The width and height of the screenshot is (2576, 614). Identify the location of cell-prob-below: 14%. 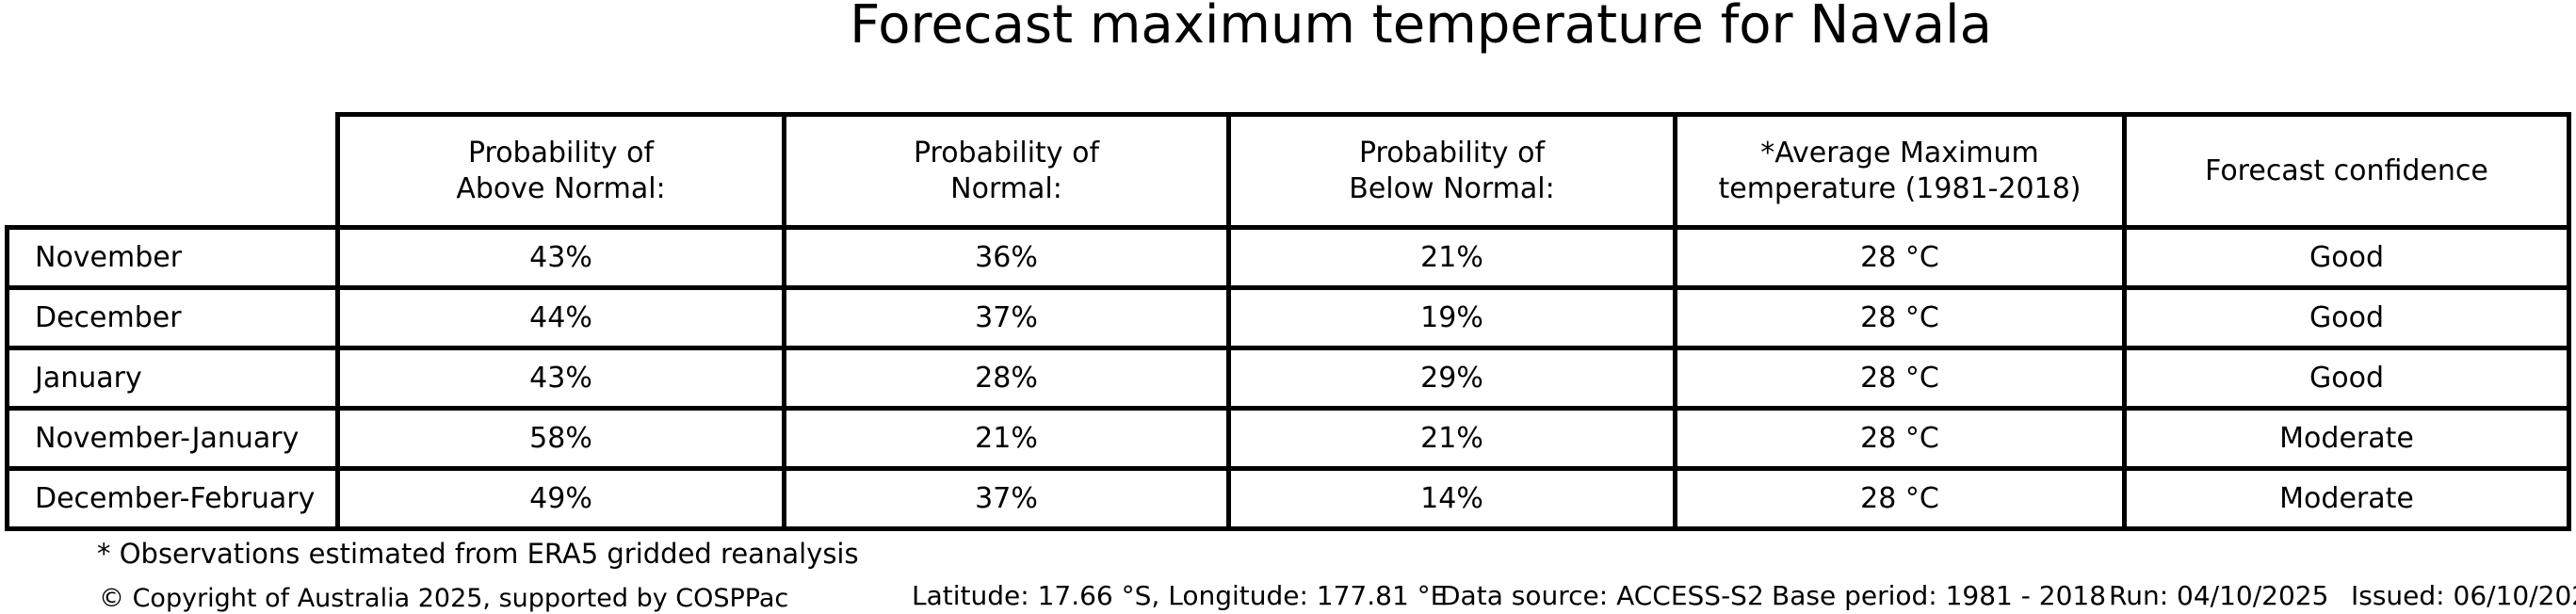
(1451, 498).